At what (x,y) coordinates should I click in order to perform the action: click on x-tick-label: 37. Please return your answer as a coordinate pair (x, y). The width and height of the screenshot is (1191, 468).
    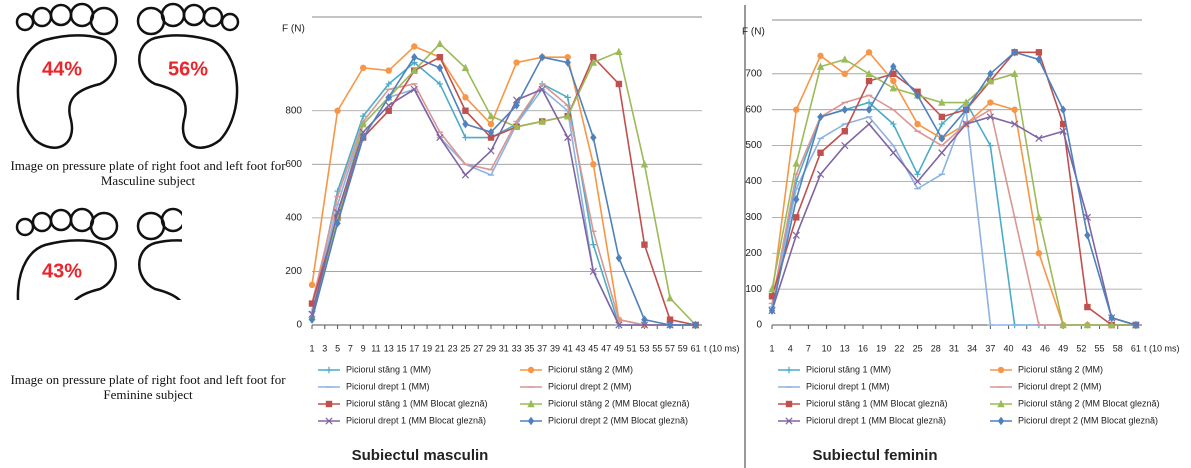
    Looking at the image, I should click on (990, 348).